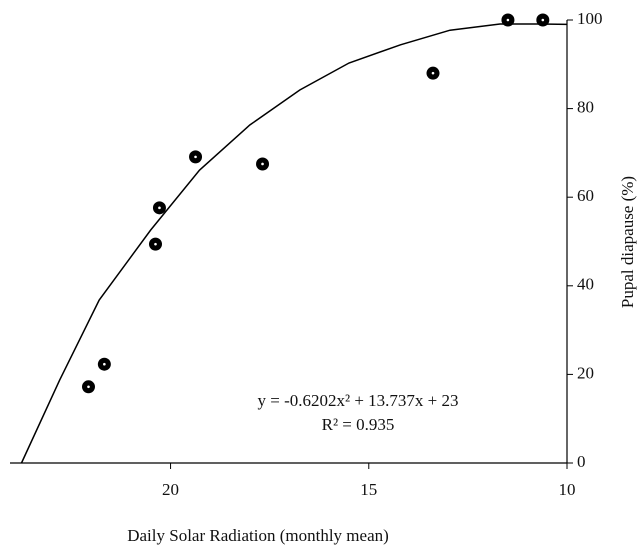  Describe the element at coordinates (581, 461) in the screenshot. I see `y-tick-label: 0` at that location.